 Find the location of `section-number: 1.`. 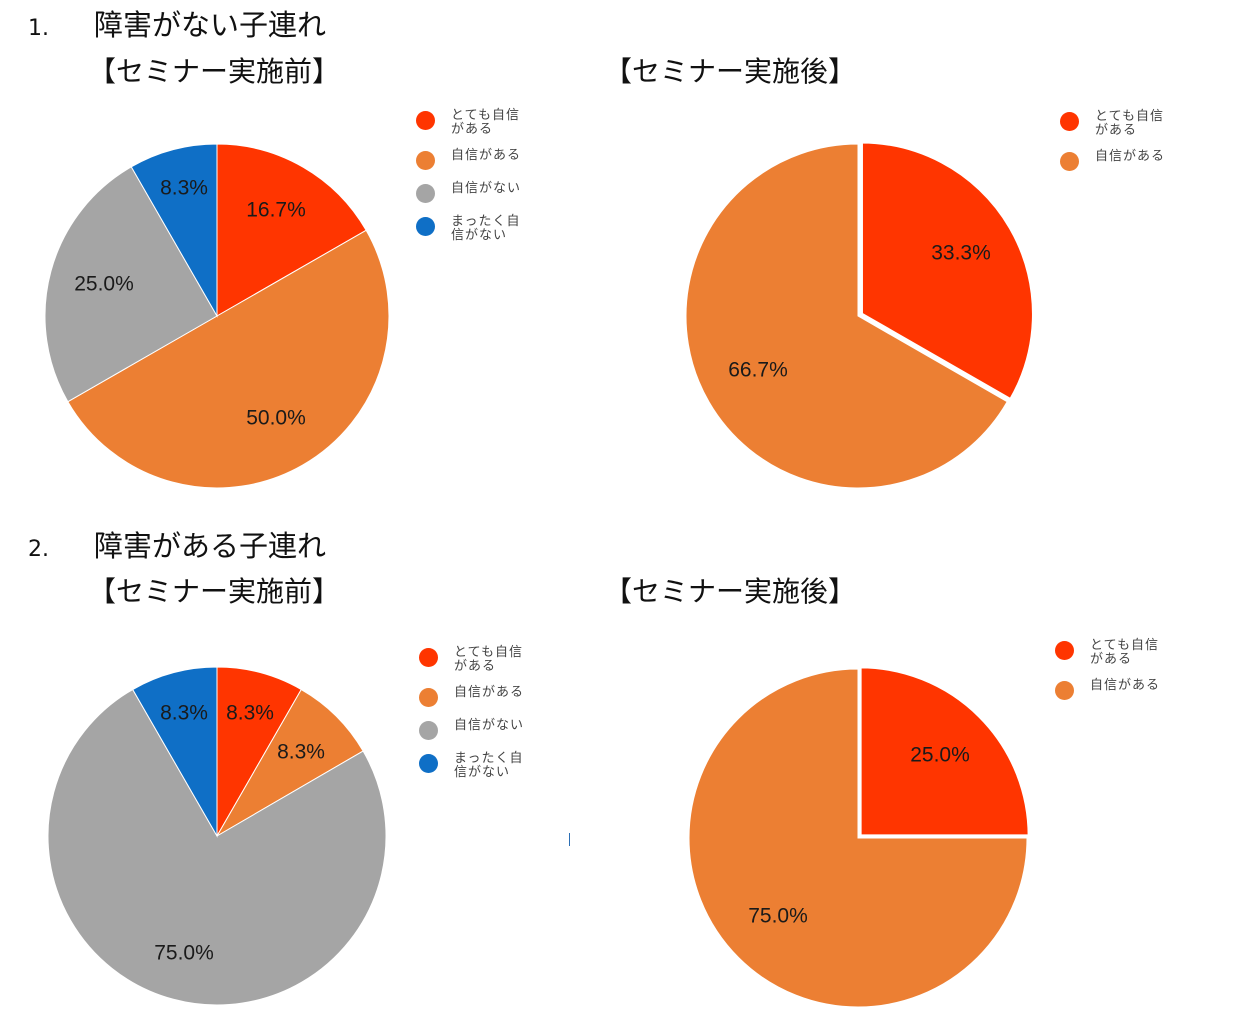

section-number: 1. is located at coordinates (38, 28).